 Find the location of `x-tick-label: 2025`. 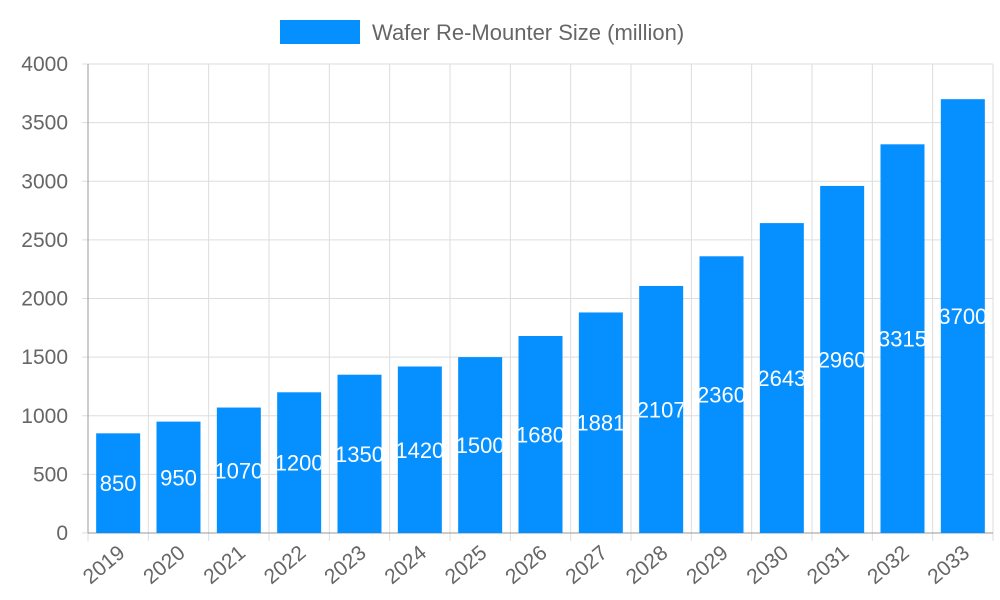

x-tick-label: 2025 is located at coordinates (466, 565).